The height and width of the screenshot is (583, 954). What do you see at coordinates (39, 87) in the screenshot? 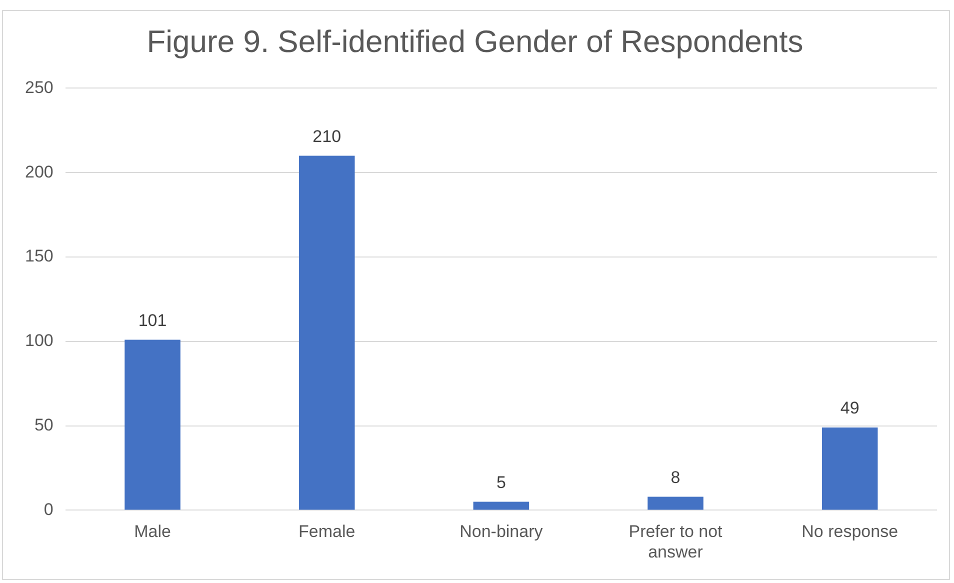
I see `y-tick-label: 250` at bounding box center [39, 87].